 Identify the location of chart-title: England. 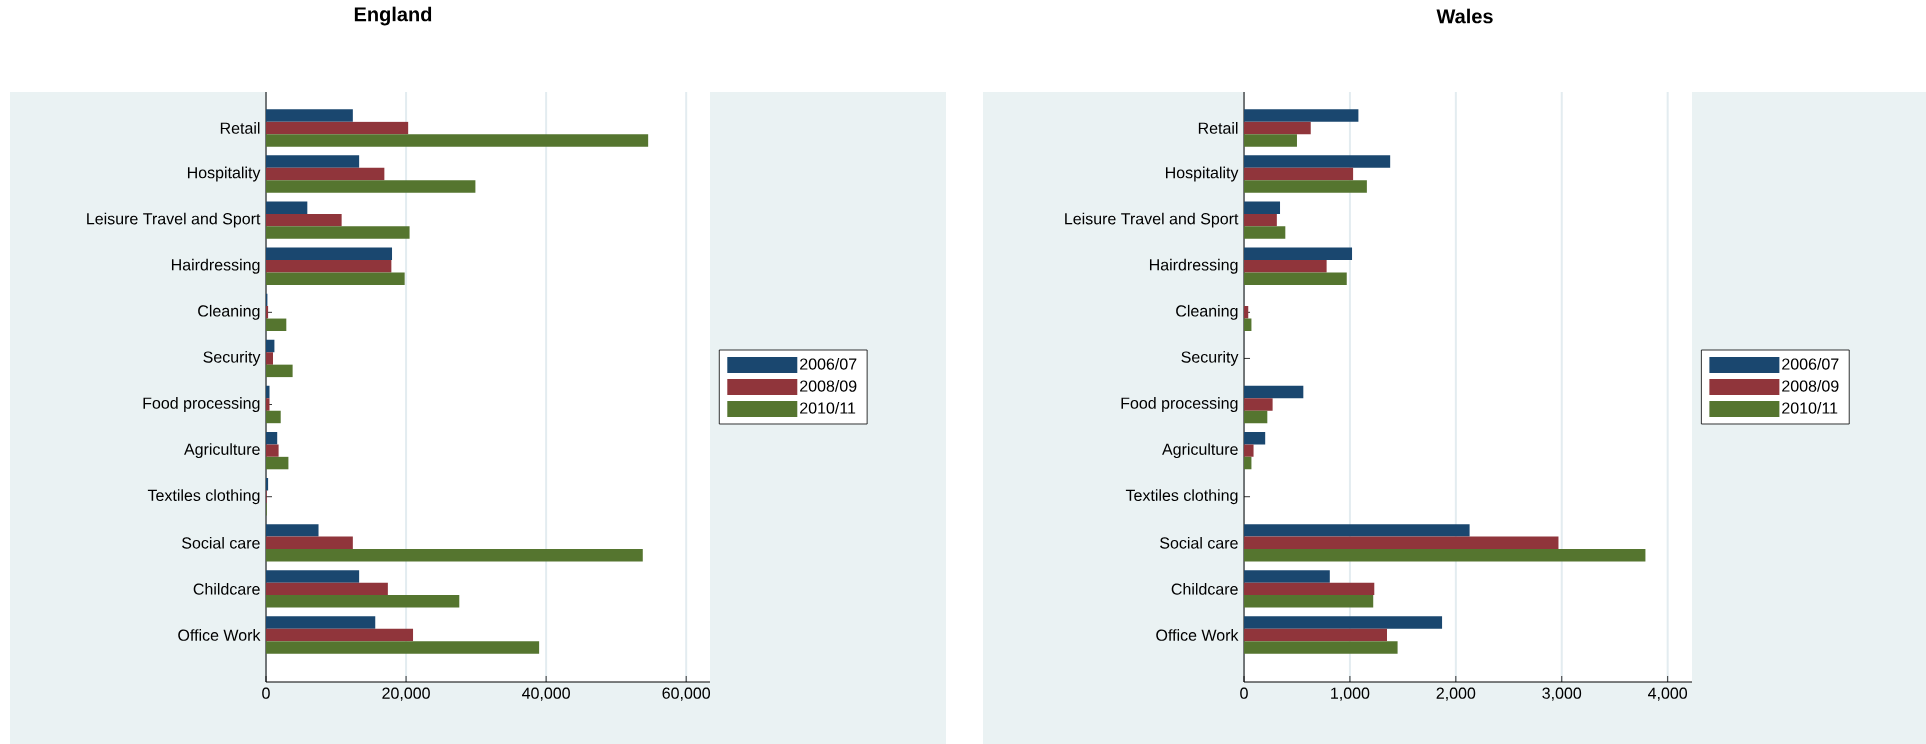
(393, 16).